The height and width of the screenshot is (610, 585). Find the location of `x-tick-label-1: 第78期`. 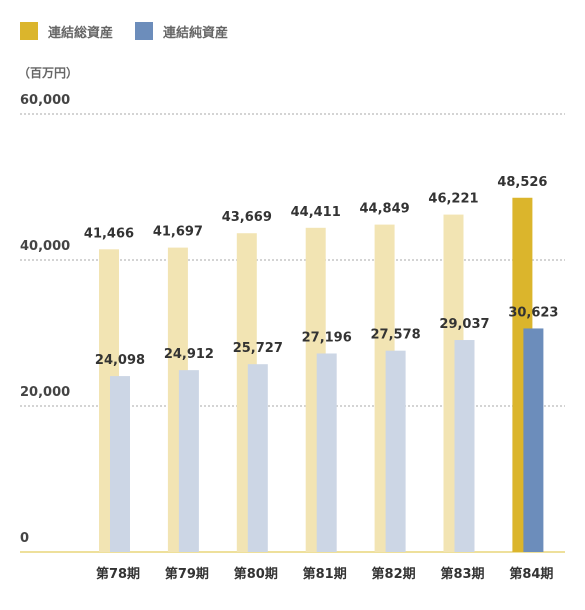

x-tick-label-1: 第78期 is located at coordinates (118, 574).